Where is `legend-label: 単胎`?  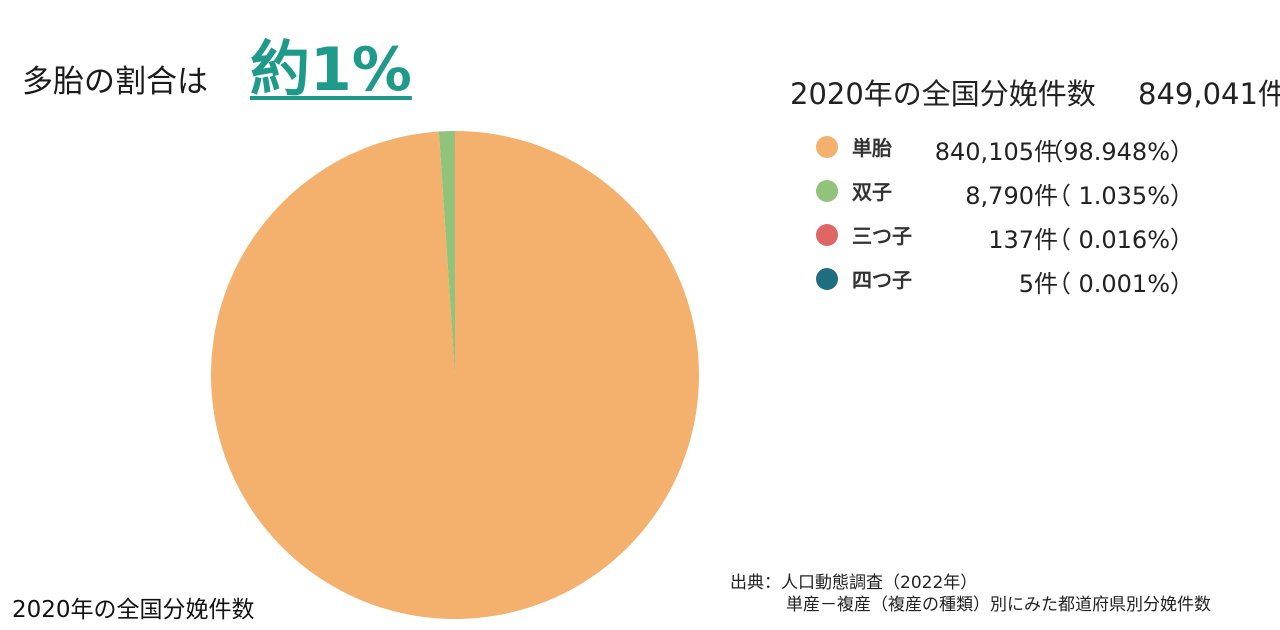
legend-label: 単胎 is located at coordinates (872, 146).